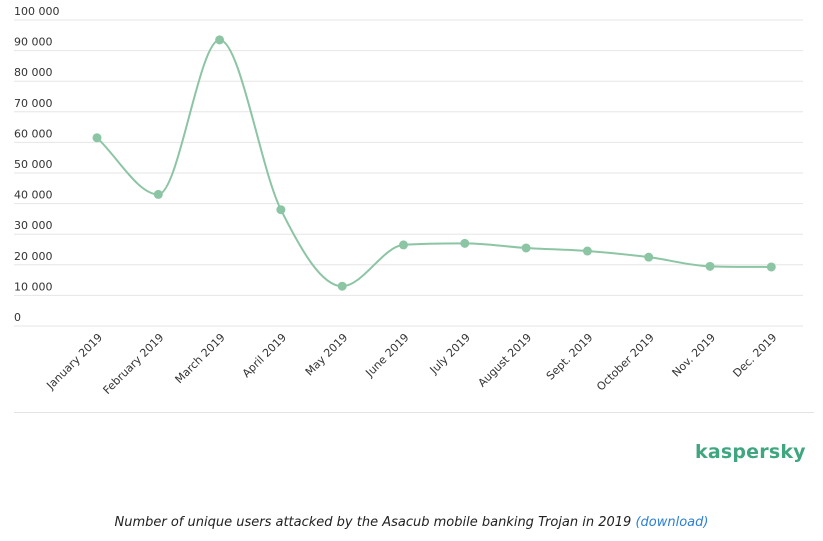 This screenshot has height=541, width=823. Describe the element at coordinates (33, 103) in the screenshot. I see `y-tick-label: 70 000` at that location.